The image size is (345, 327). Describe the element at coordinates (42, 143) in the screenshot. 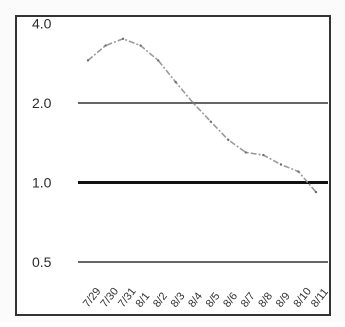

I see `y-axis-tick-labels: 4.0 2.0 1.0 0.5` at that location.